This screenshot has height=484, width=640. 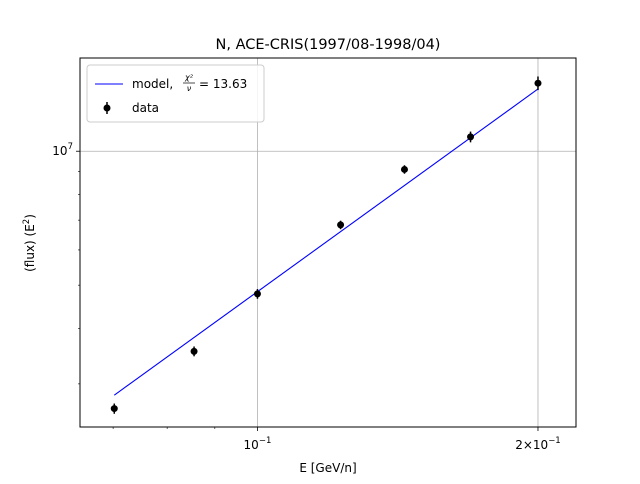 I want to click on x-tick-label-0: 10−1, so click(x=258, y=444).